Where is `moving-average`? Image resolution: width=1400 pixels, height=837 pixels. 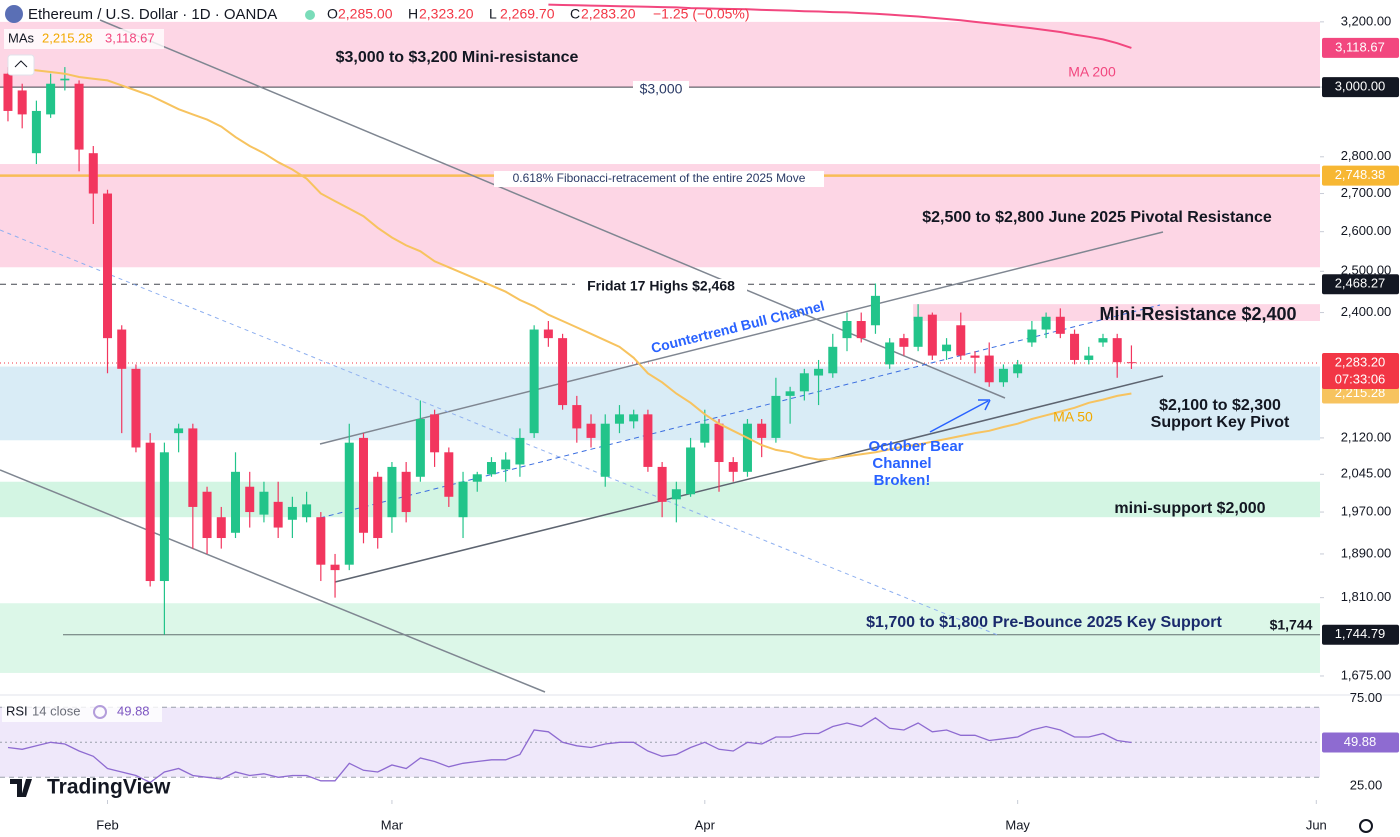 moving-average is located at coordinates (840, 26).